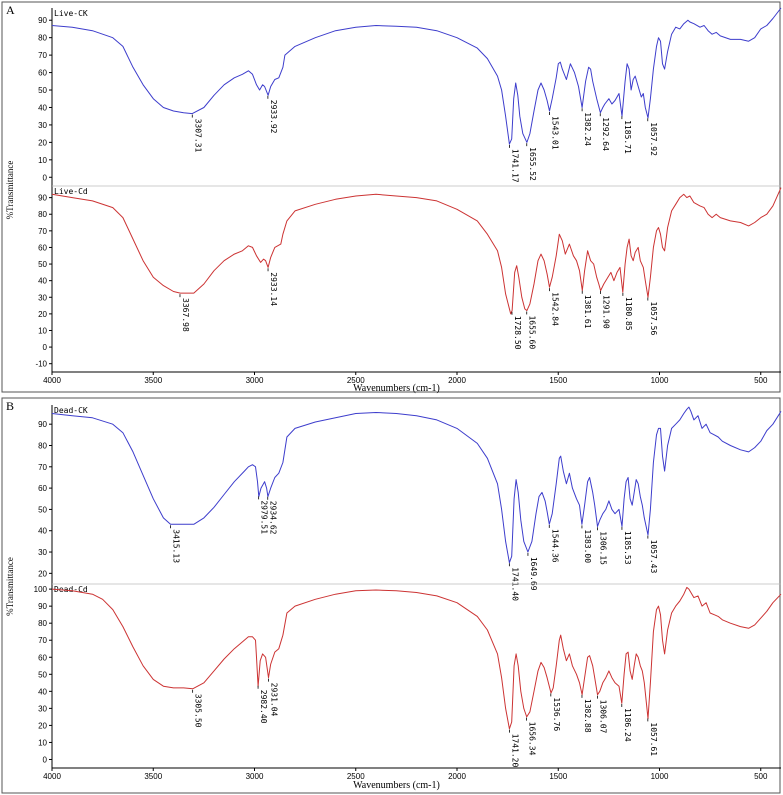  I want to click on peak-label: 2931.04, so click(273, 700).